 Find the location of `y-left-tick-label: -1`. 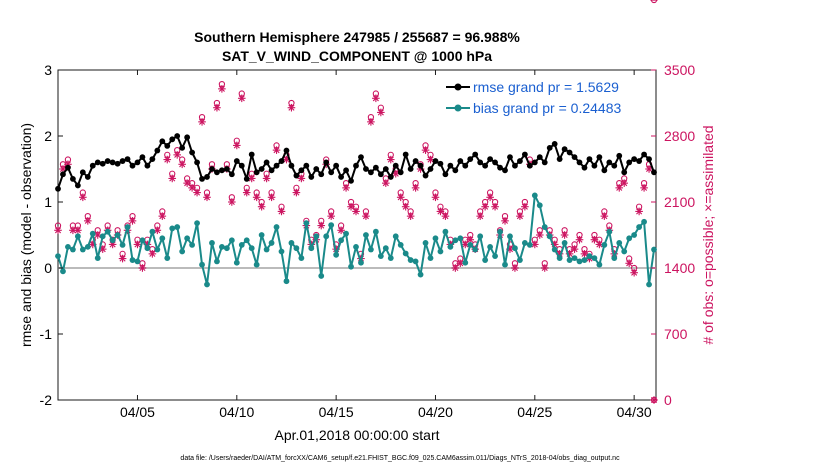

y-left-tick-label: -1 is located at coordinates (46, 334).